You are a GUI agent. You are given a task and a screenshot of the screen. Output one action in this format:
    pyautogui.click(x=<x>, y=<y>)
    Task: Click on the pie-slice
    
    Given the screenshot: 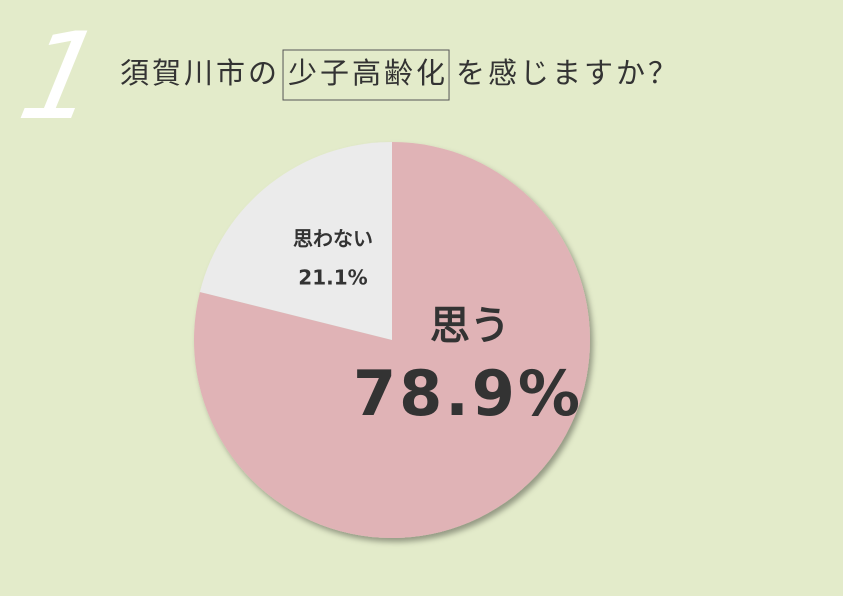 What is the action you would take?
    pyautogui.click(x=295, y=241)
    